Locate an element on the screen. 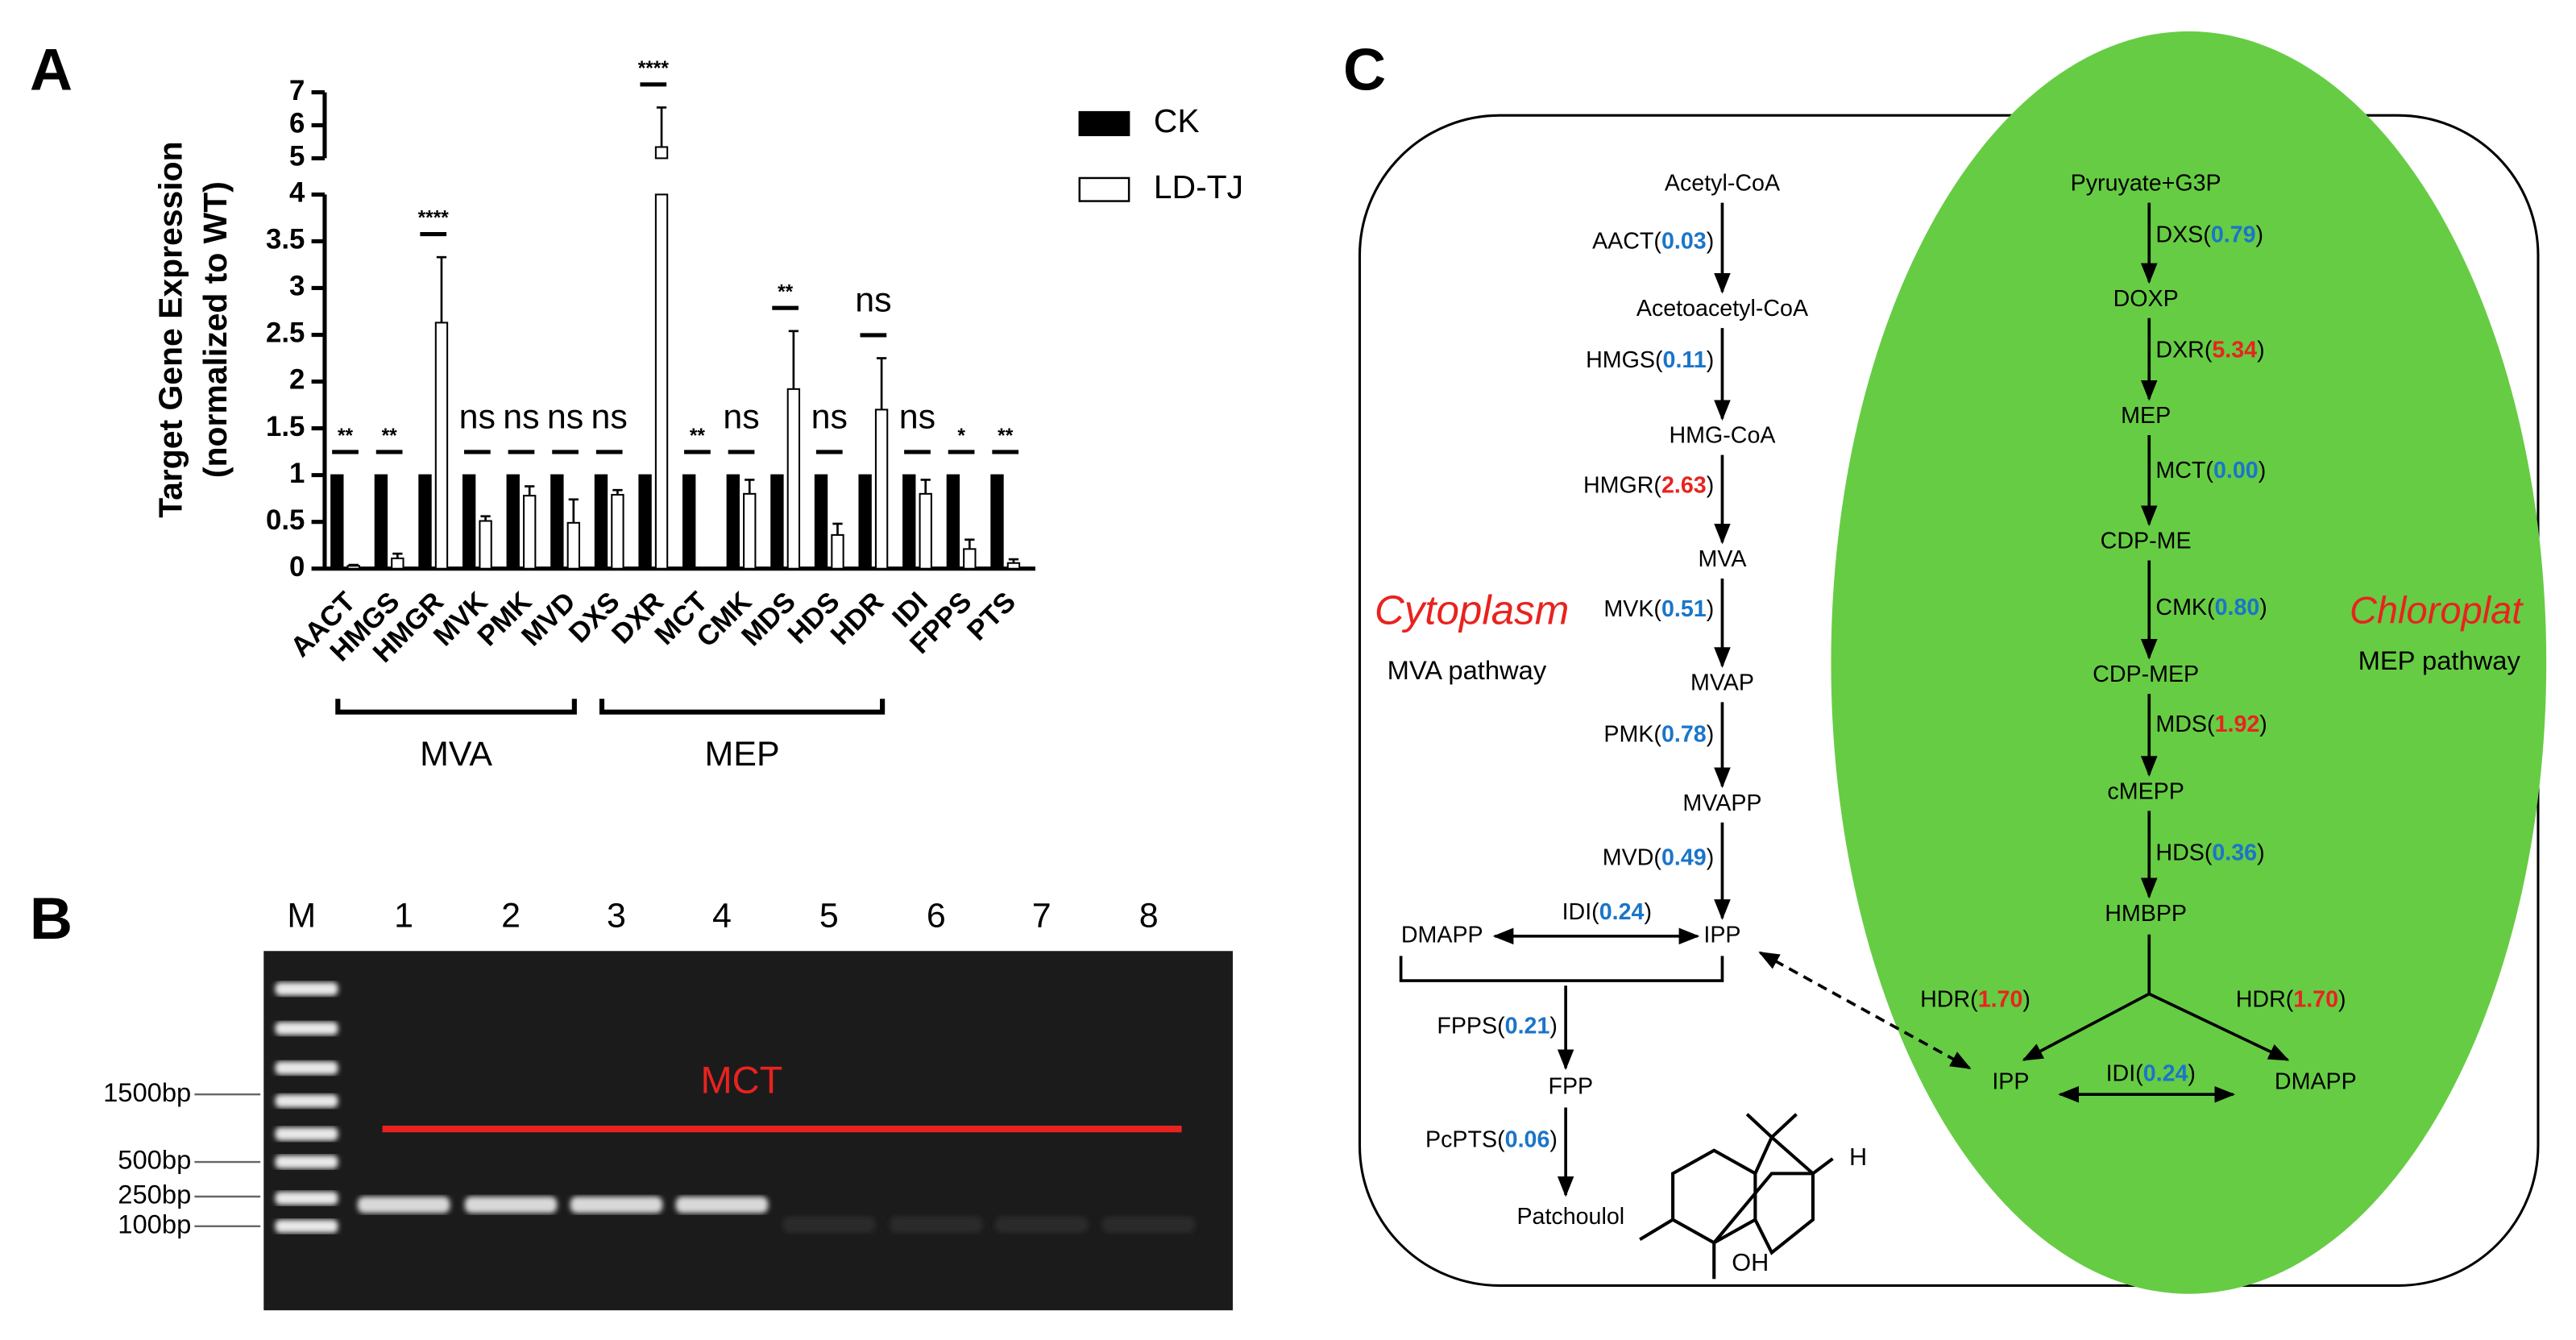 This screenshot has width=2576, height=1340. y-axis-label: Target Gene Expression is located at coordinates (170, 329).